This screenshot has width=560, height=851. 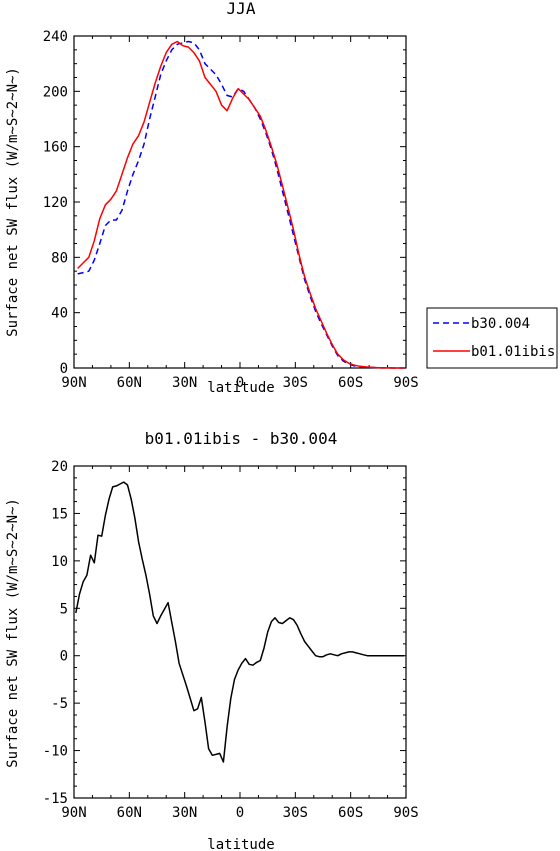 What do you see at coordinates (73, 813) in the screenshot?
I see `bottom-x-tick-label: 90N` at bounding box center [73, 813].